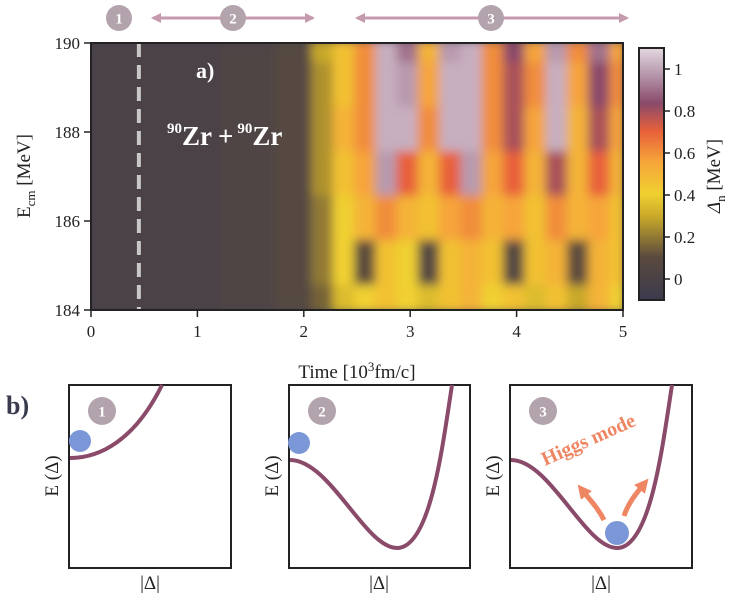  Describe the element at coordinates (68, 43) in the screenshot. I see `y-tick-label: 190` at that location.